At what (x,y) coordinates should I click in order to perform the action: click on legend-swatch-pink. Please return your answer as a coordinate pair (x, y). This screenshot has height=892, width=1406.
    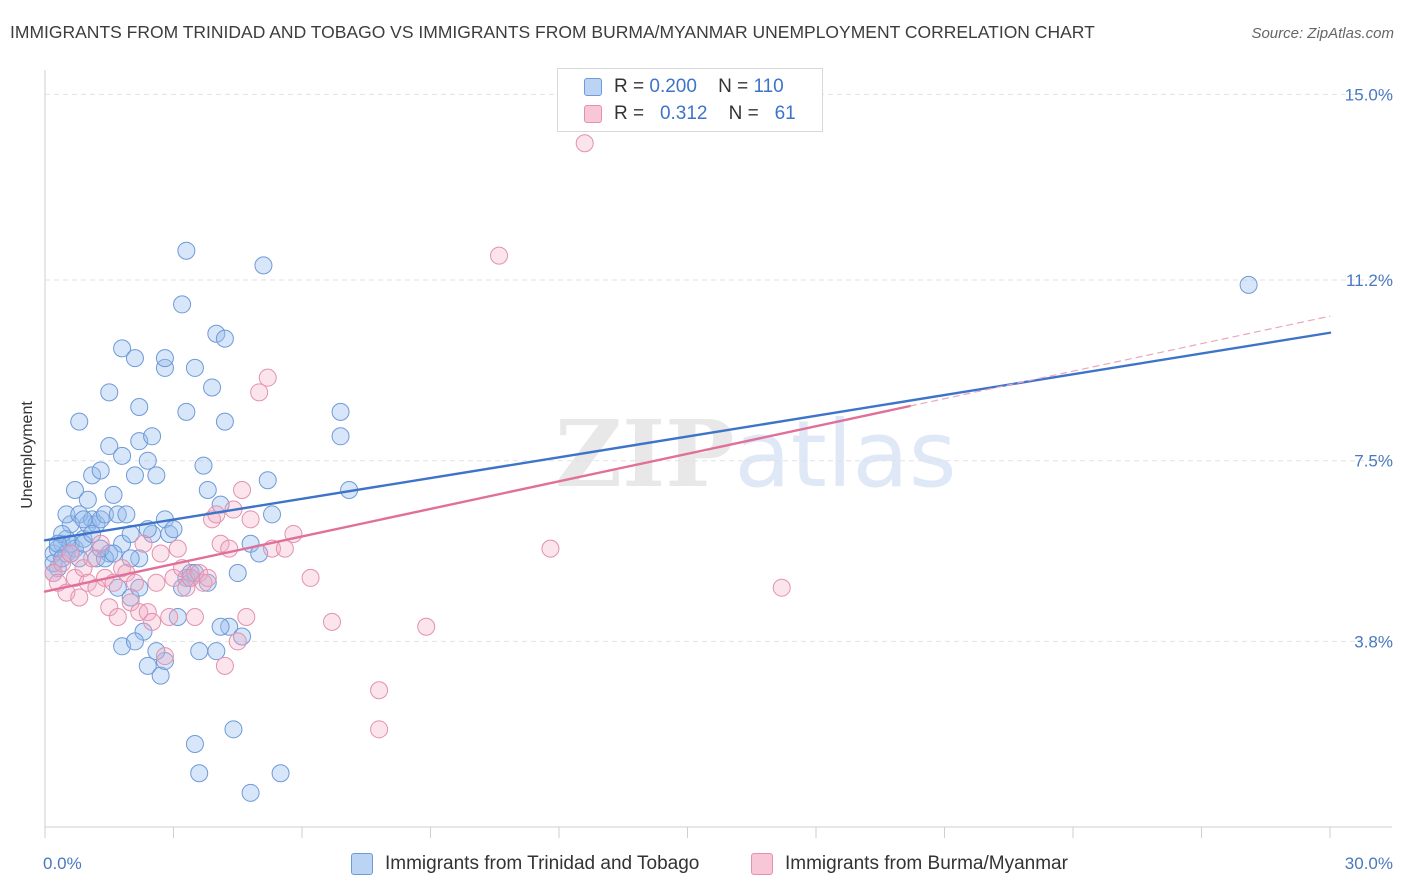
    Looking at the image, I should click on (593, 114).